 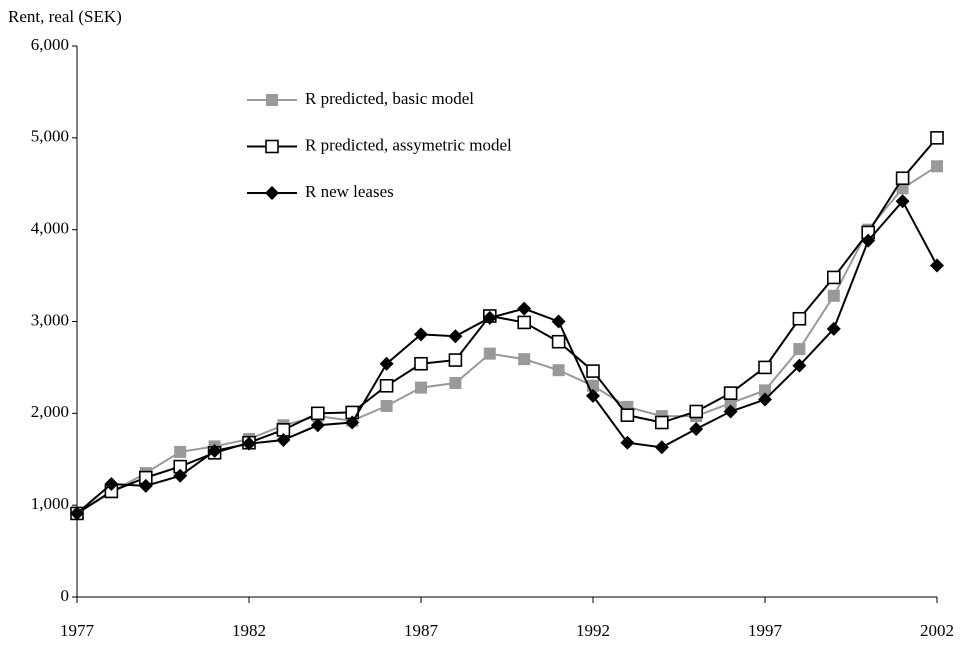 I want to click on y-tick-label: 0, so click(x=65, y=595).